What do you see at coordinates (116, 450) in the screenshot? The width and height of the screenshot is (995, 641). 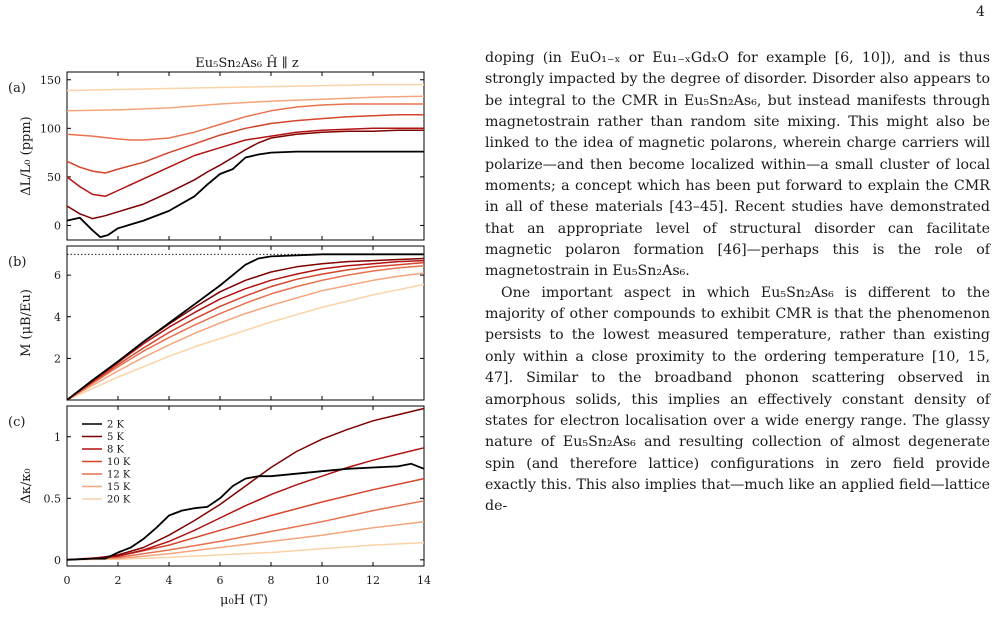 I see `legend-entry: 8 K` at bounding box center [116, 450].